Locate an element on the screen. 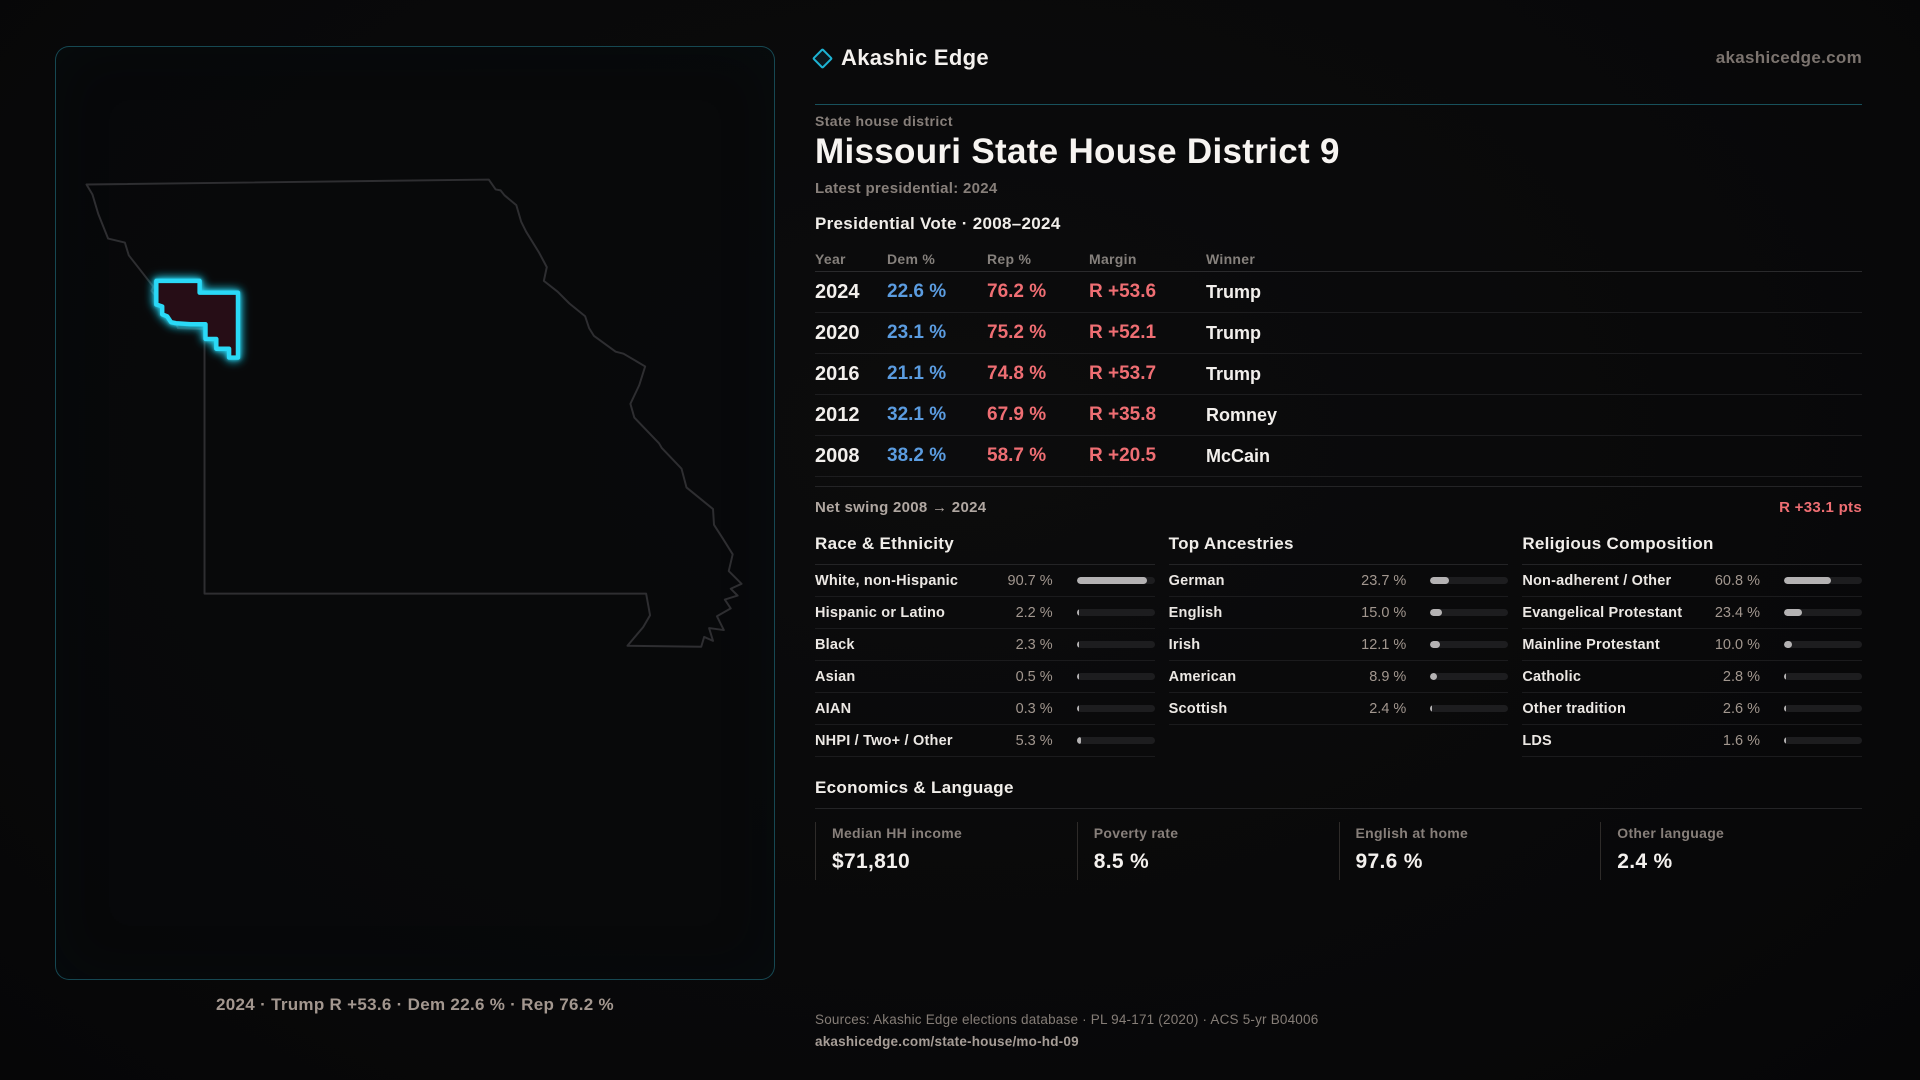  table-row: 2008 38.2 % 58.7 % R +20.5 McCain is located at coordinates (1338, 456).